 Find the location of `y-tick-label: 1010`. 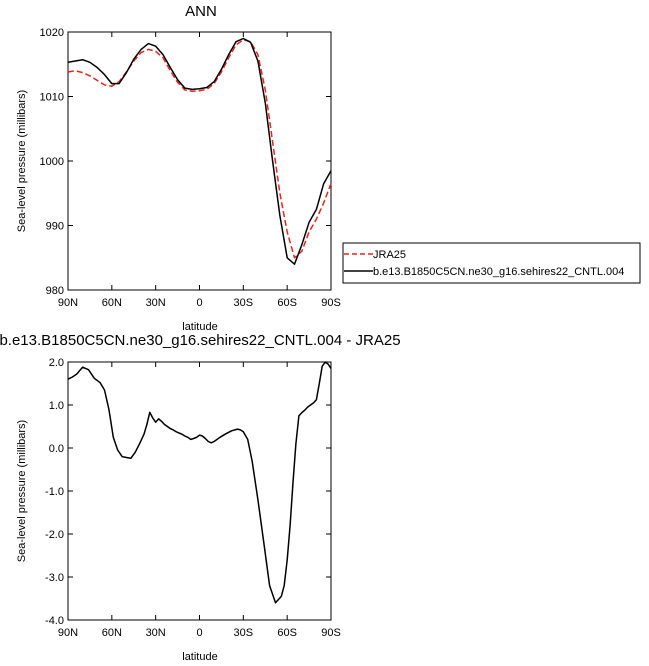

y-tick-label: 1010 is located at coordinates (52, 98).